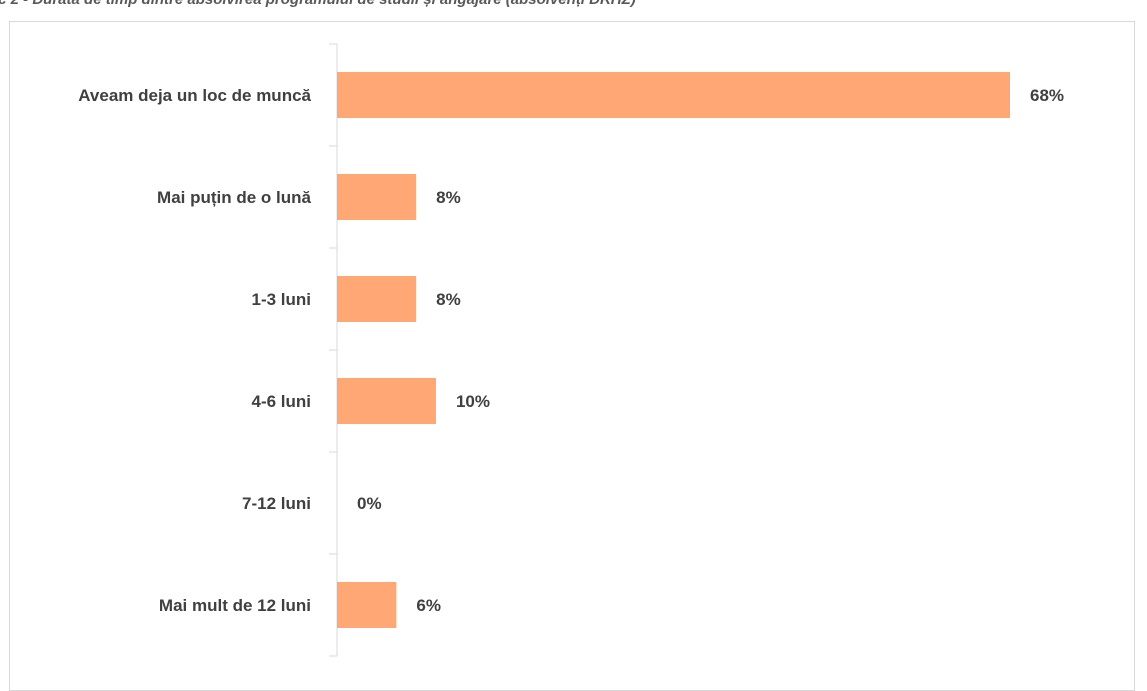  Describe the element at coordinates (369, 503) in the screenshot. I see `data-label: 0%` at that location.